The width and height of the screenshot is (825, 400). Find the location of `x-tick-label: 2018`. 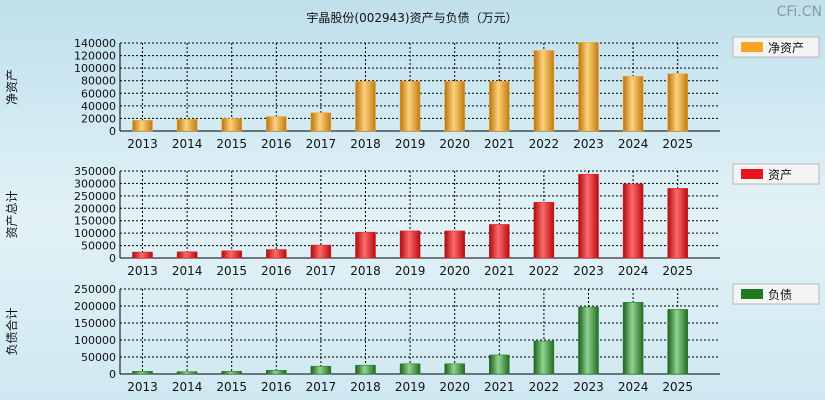

x-tick-label: 2018 is located at coordinates (365, 144).